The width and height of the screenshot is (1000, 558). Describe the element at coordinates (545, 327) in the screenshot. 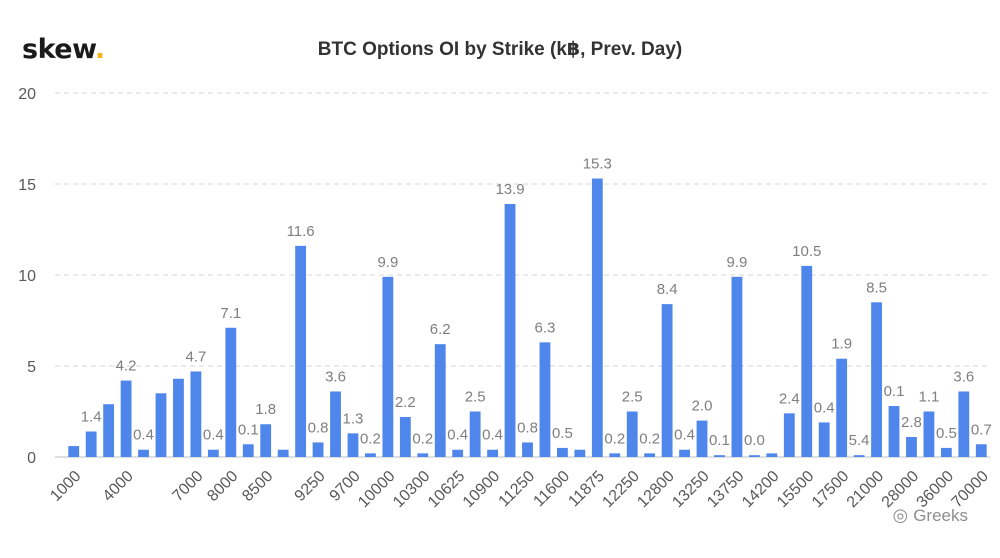

I see `data-label: 6.3` at that location.